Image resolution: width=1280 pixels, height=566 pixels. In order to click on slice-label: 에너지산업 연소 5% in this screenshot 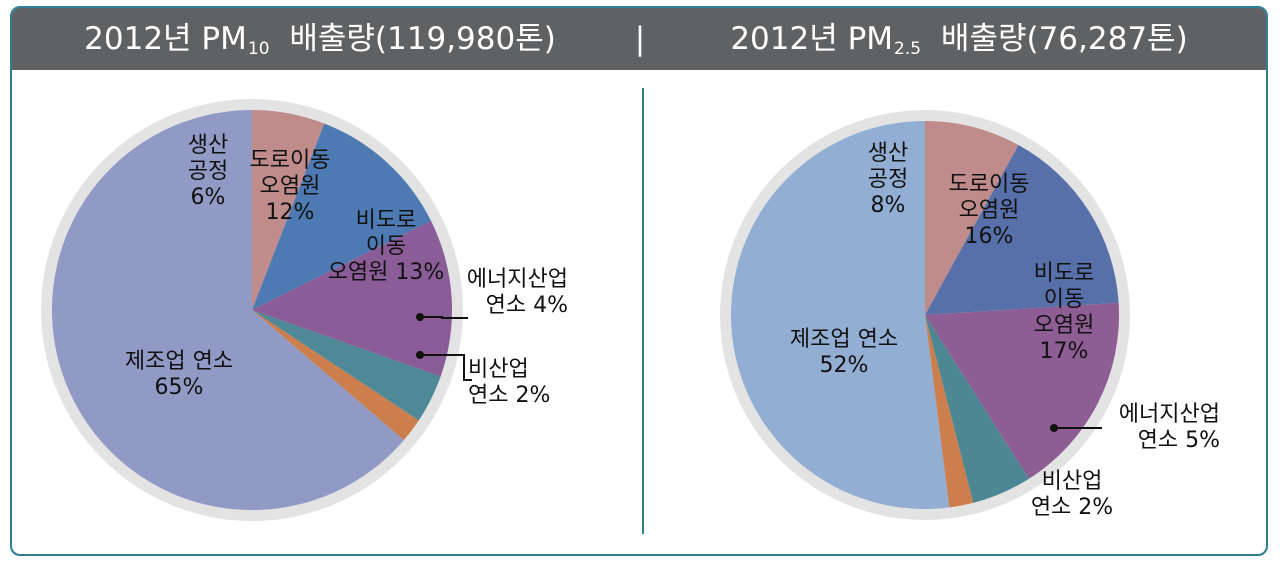, I will do `click(1169, 427)`.